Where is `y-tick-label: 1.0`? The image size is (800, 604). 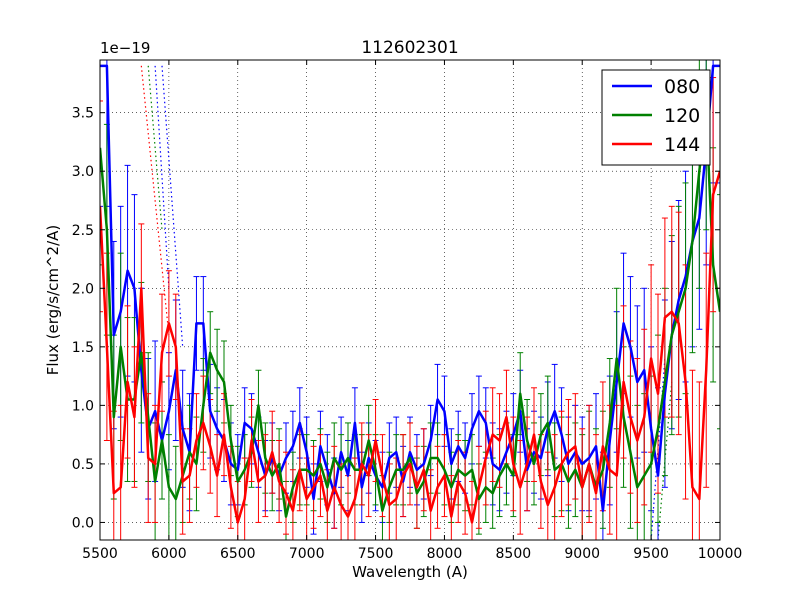 y-tick-label: 1.0 is located at coordinates (83, 406).